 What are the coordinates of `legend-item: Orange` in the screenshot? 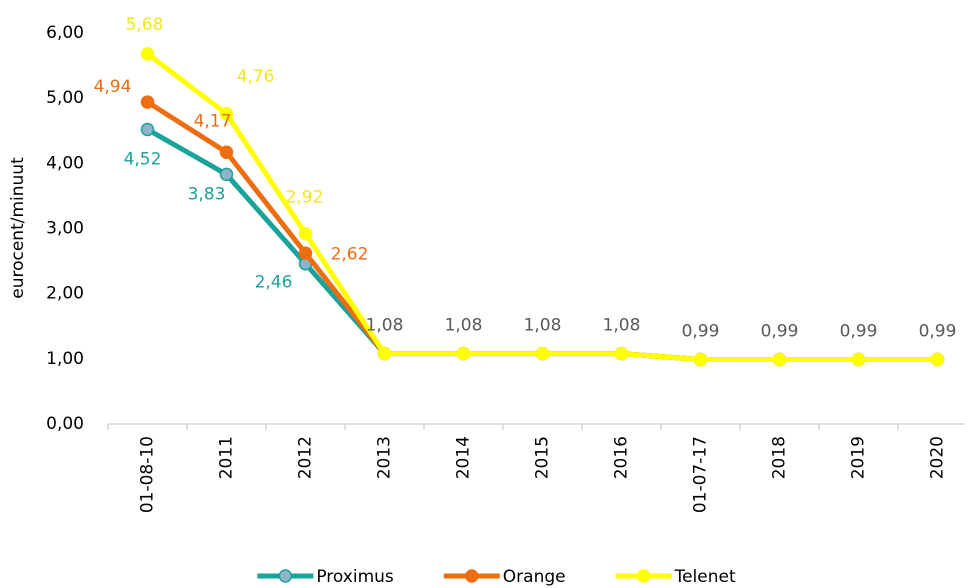 It's located at (504, 577).